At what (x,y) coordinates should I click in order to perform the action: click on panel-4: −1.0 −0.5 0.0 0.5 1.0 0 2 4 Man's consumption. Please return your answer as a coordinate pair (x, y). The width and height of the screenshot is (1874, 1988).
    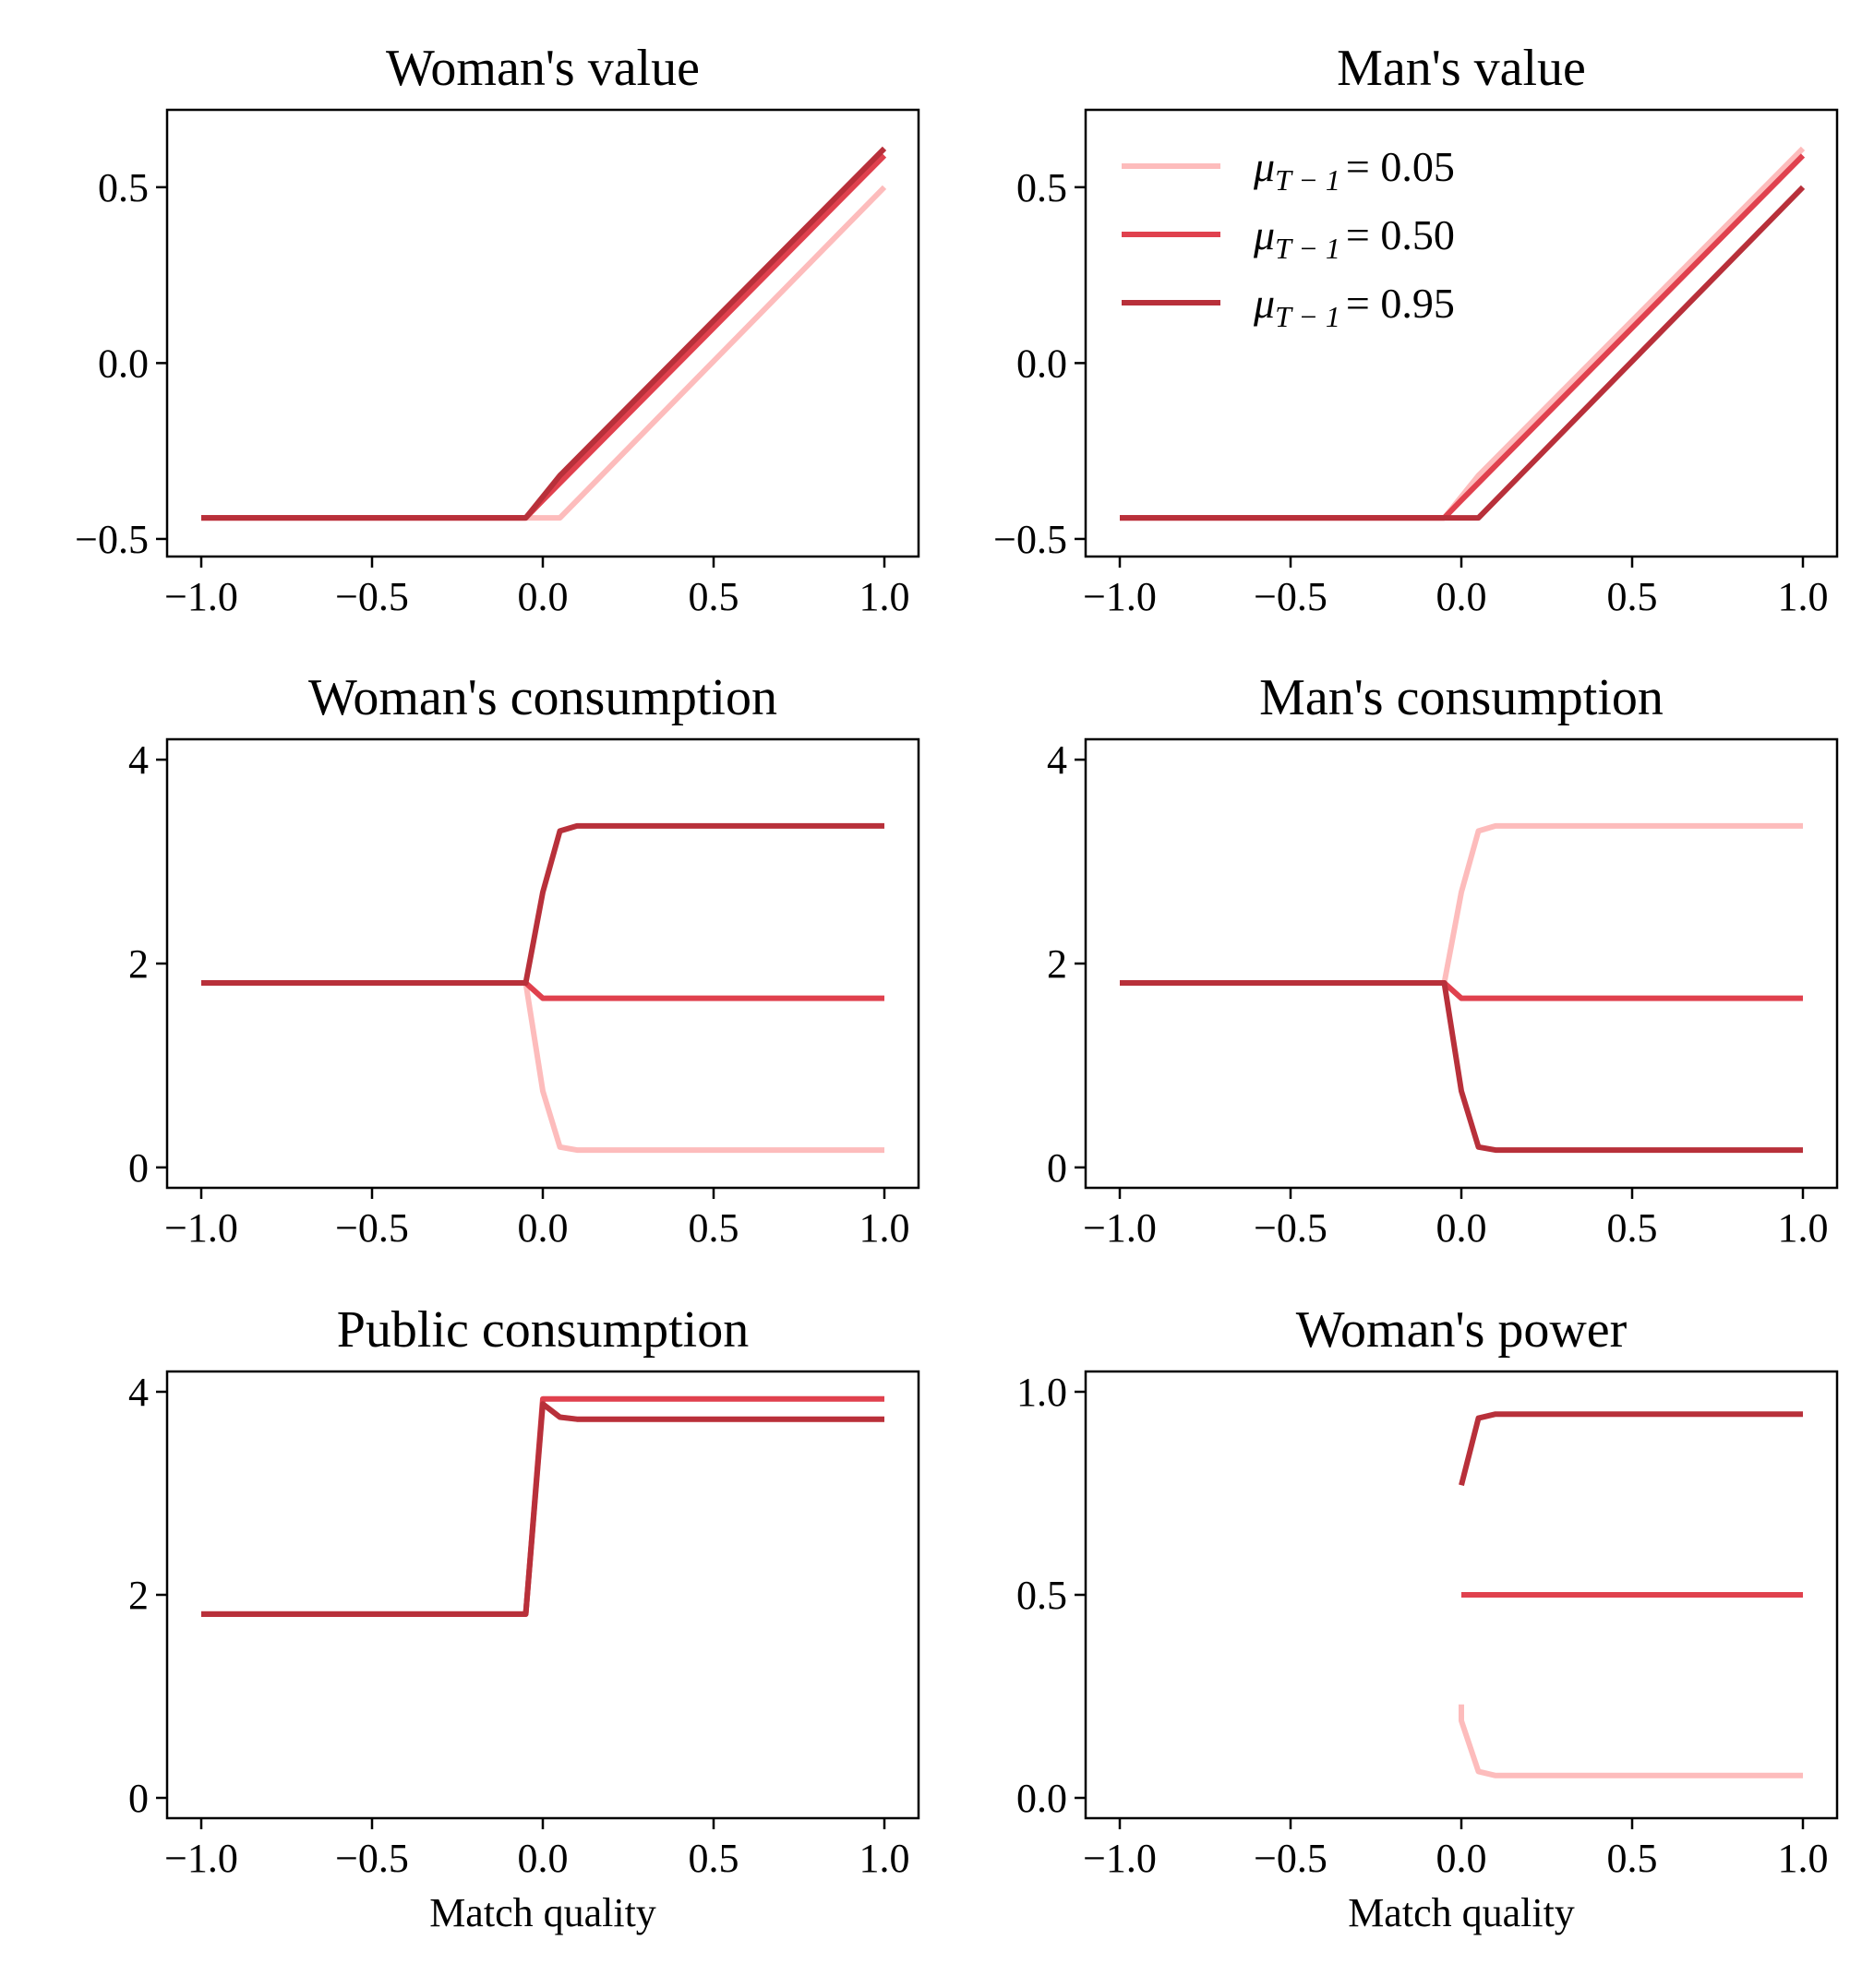
    Looking at the image, I should click on (1443, 960).